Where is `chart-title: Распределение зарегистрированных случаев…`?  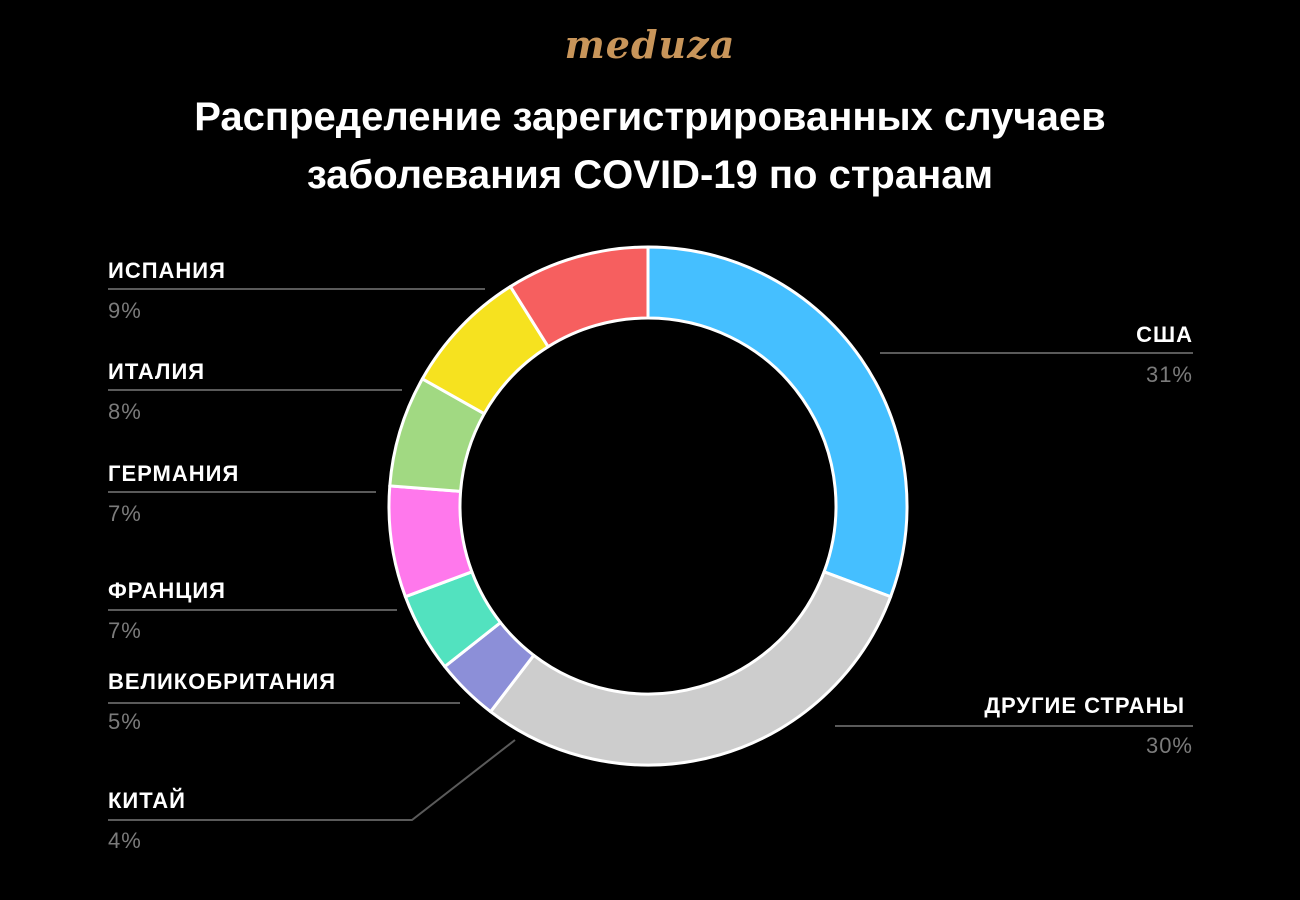
chart-title: Распределение зарегистрированных случаев… is located at coordinates (650, 146).